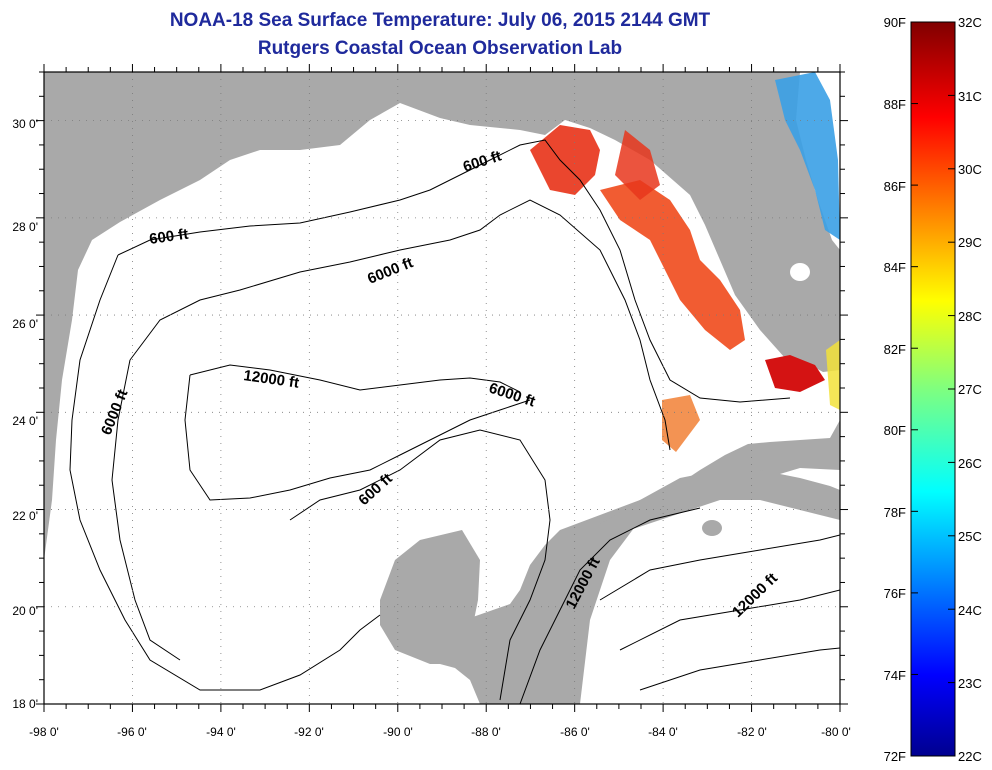  Describe the element at coordinates (610, 605) in the screenshot. I see `contour-12000ft-yucatan-channel` at that location.